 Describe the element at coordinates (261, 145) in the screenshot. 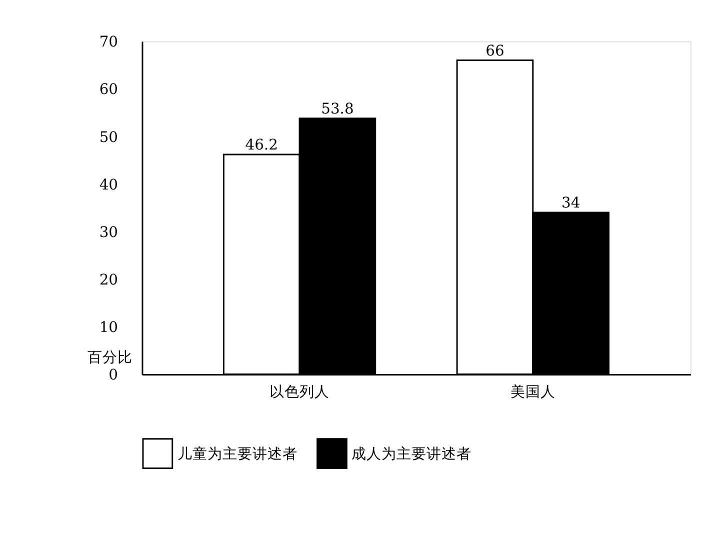

I see `data-label: 46.2` at that location.